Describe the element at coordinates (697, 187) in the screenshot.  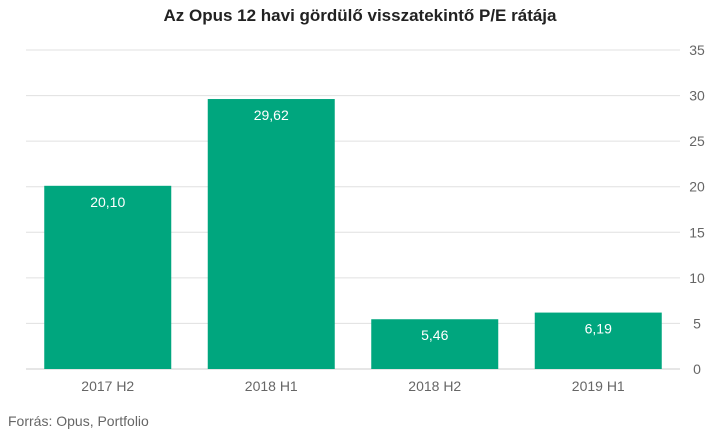
I see `y-tick-label: 20` at that location.